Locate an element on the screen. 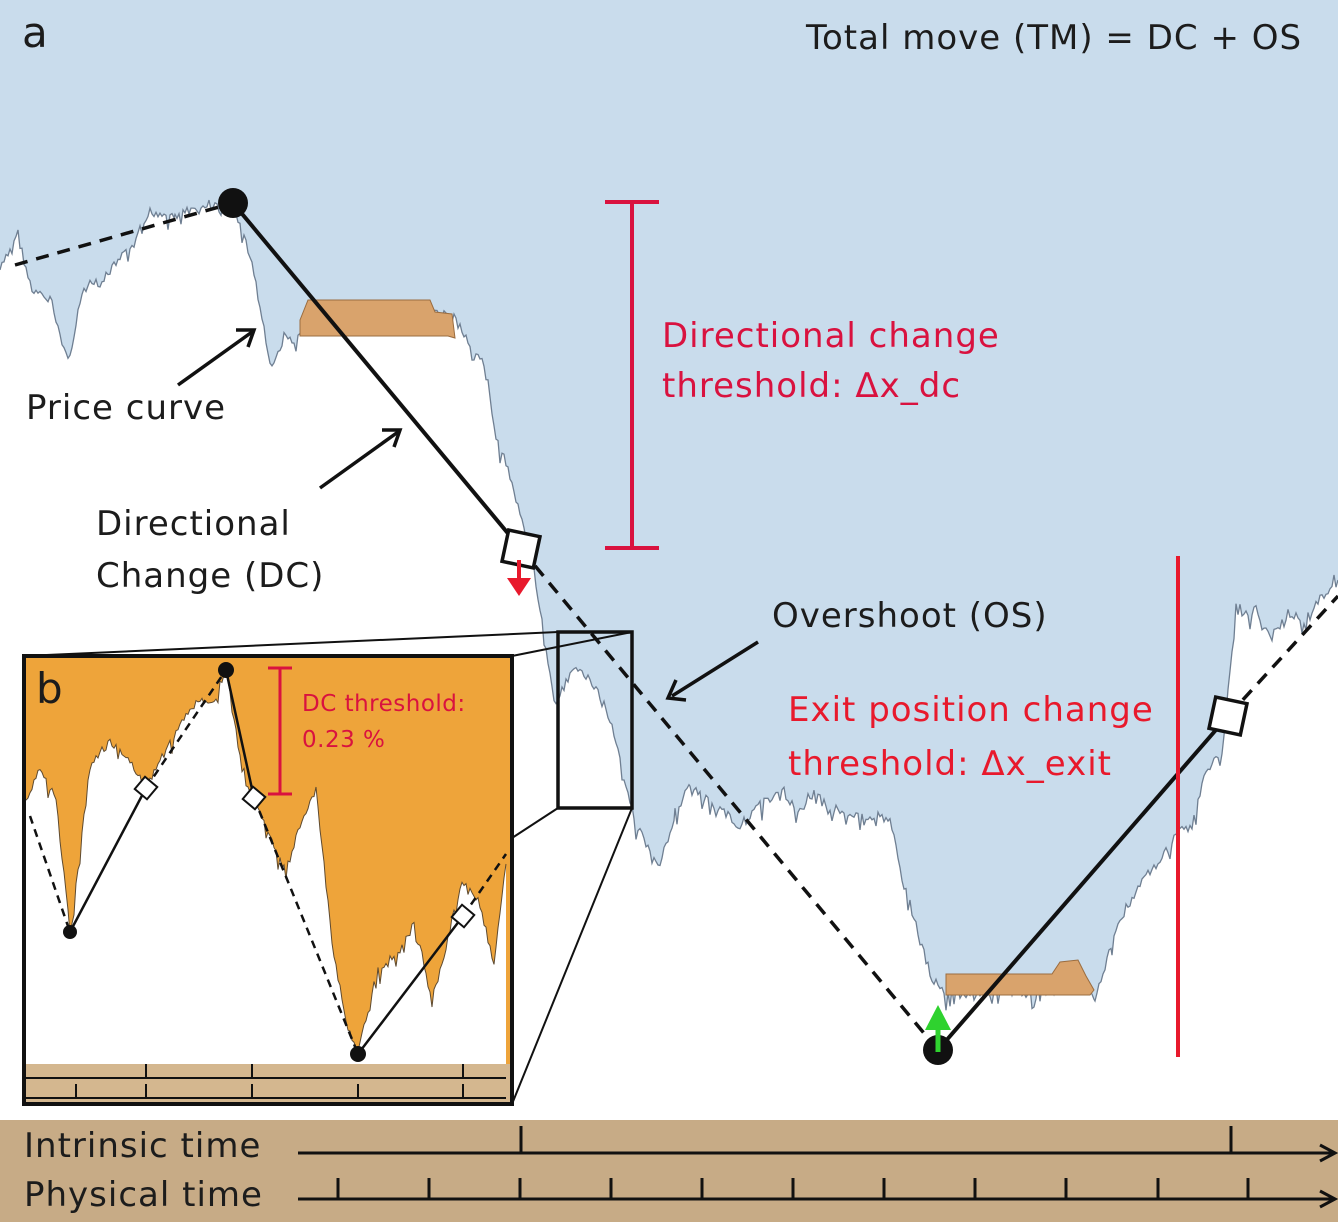 This screenshot has width=1338, height=1222. peak-point is located at coordinates (233, 203).